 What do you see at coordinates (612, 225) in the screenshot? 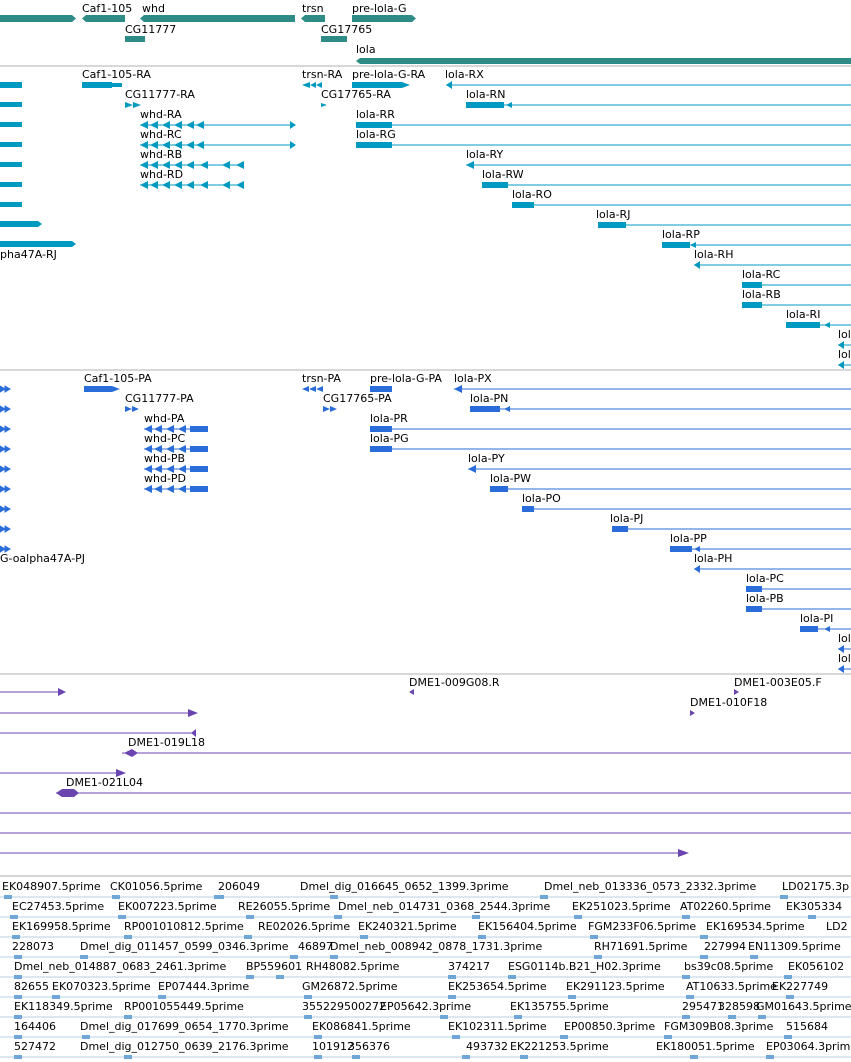
I see `transcript-lola-rj` at bounding box center [612, 225].